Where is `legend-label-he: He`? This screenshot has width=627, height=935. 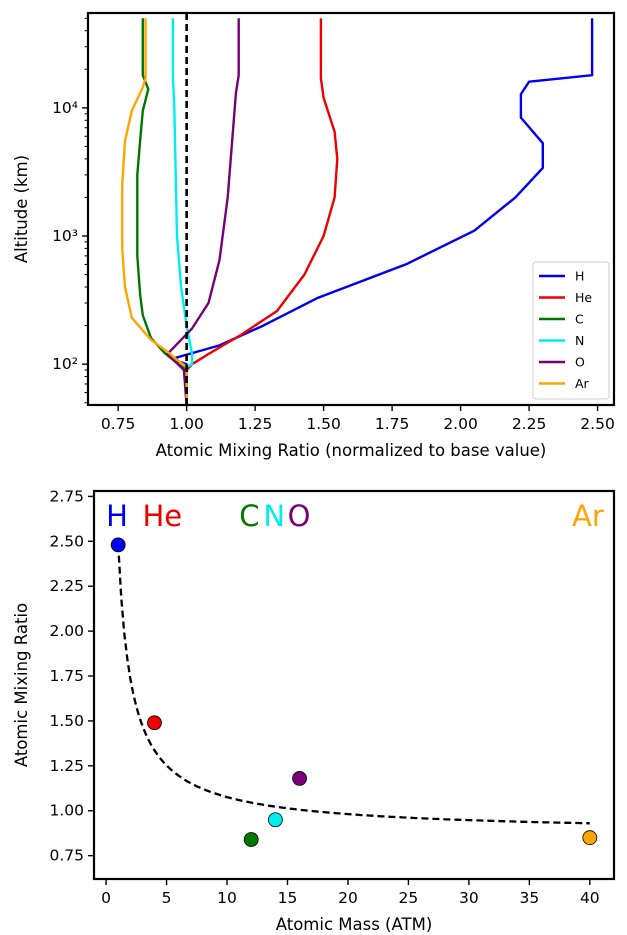
legend-label-he: He is located at coordinates (583, 297).